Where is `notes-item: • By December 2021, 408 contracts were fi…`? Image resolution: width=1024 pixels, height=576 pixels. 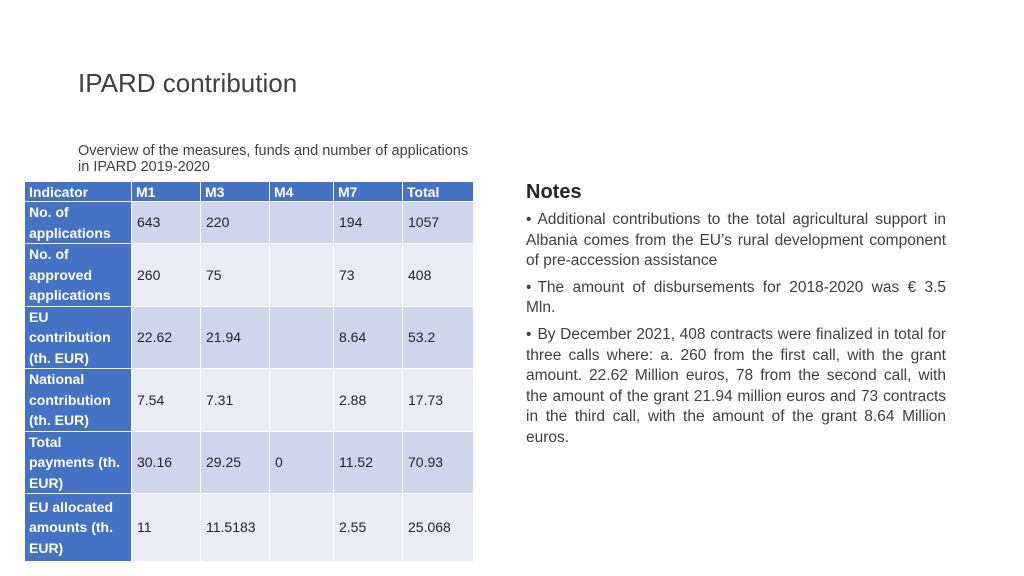
notes-item: • By December 2021, 408 contracts were fi… is located at coordinates (736, 387).